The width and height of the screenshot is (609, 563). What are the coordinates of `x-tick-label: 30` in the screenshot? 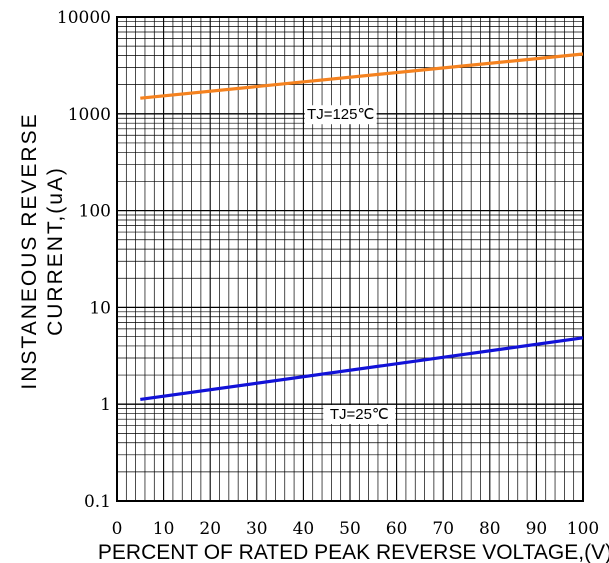 It's located at (257, 529).